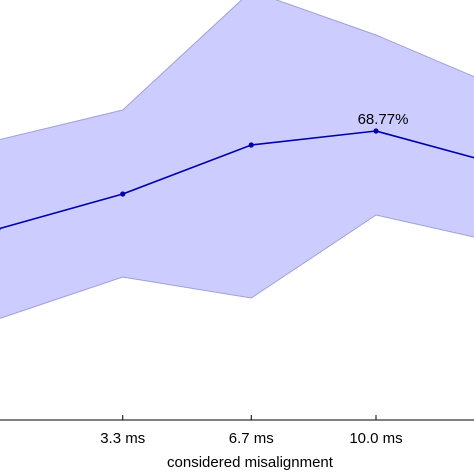 The image size is (474, 474). I want to click on peak-value-label: 68.77%, so click(383, 119).